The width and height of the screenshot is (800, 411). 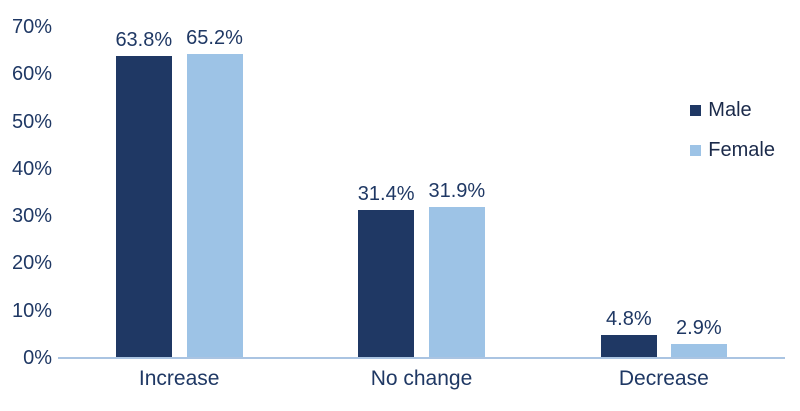 I want to click on legend-swatch-male, so click(x=696, y=110).